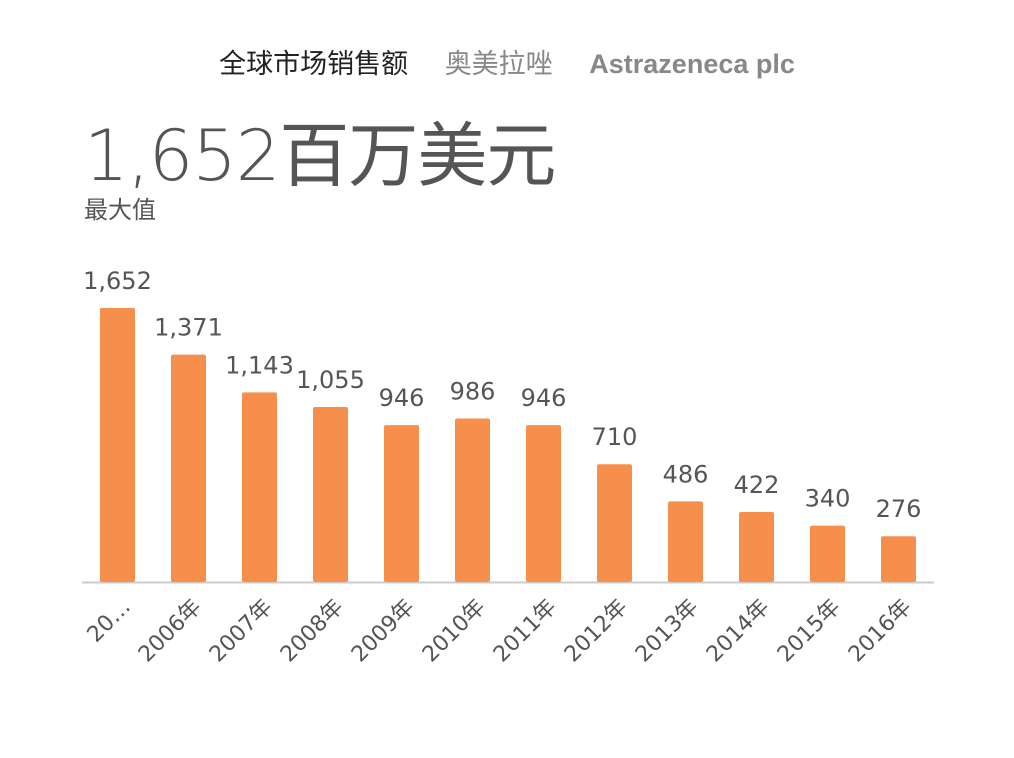  I want to click on x-tick-label: 2015年, so click(809, 631).